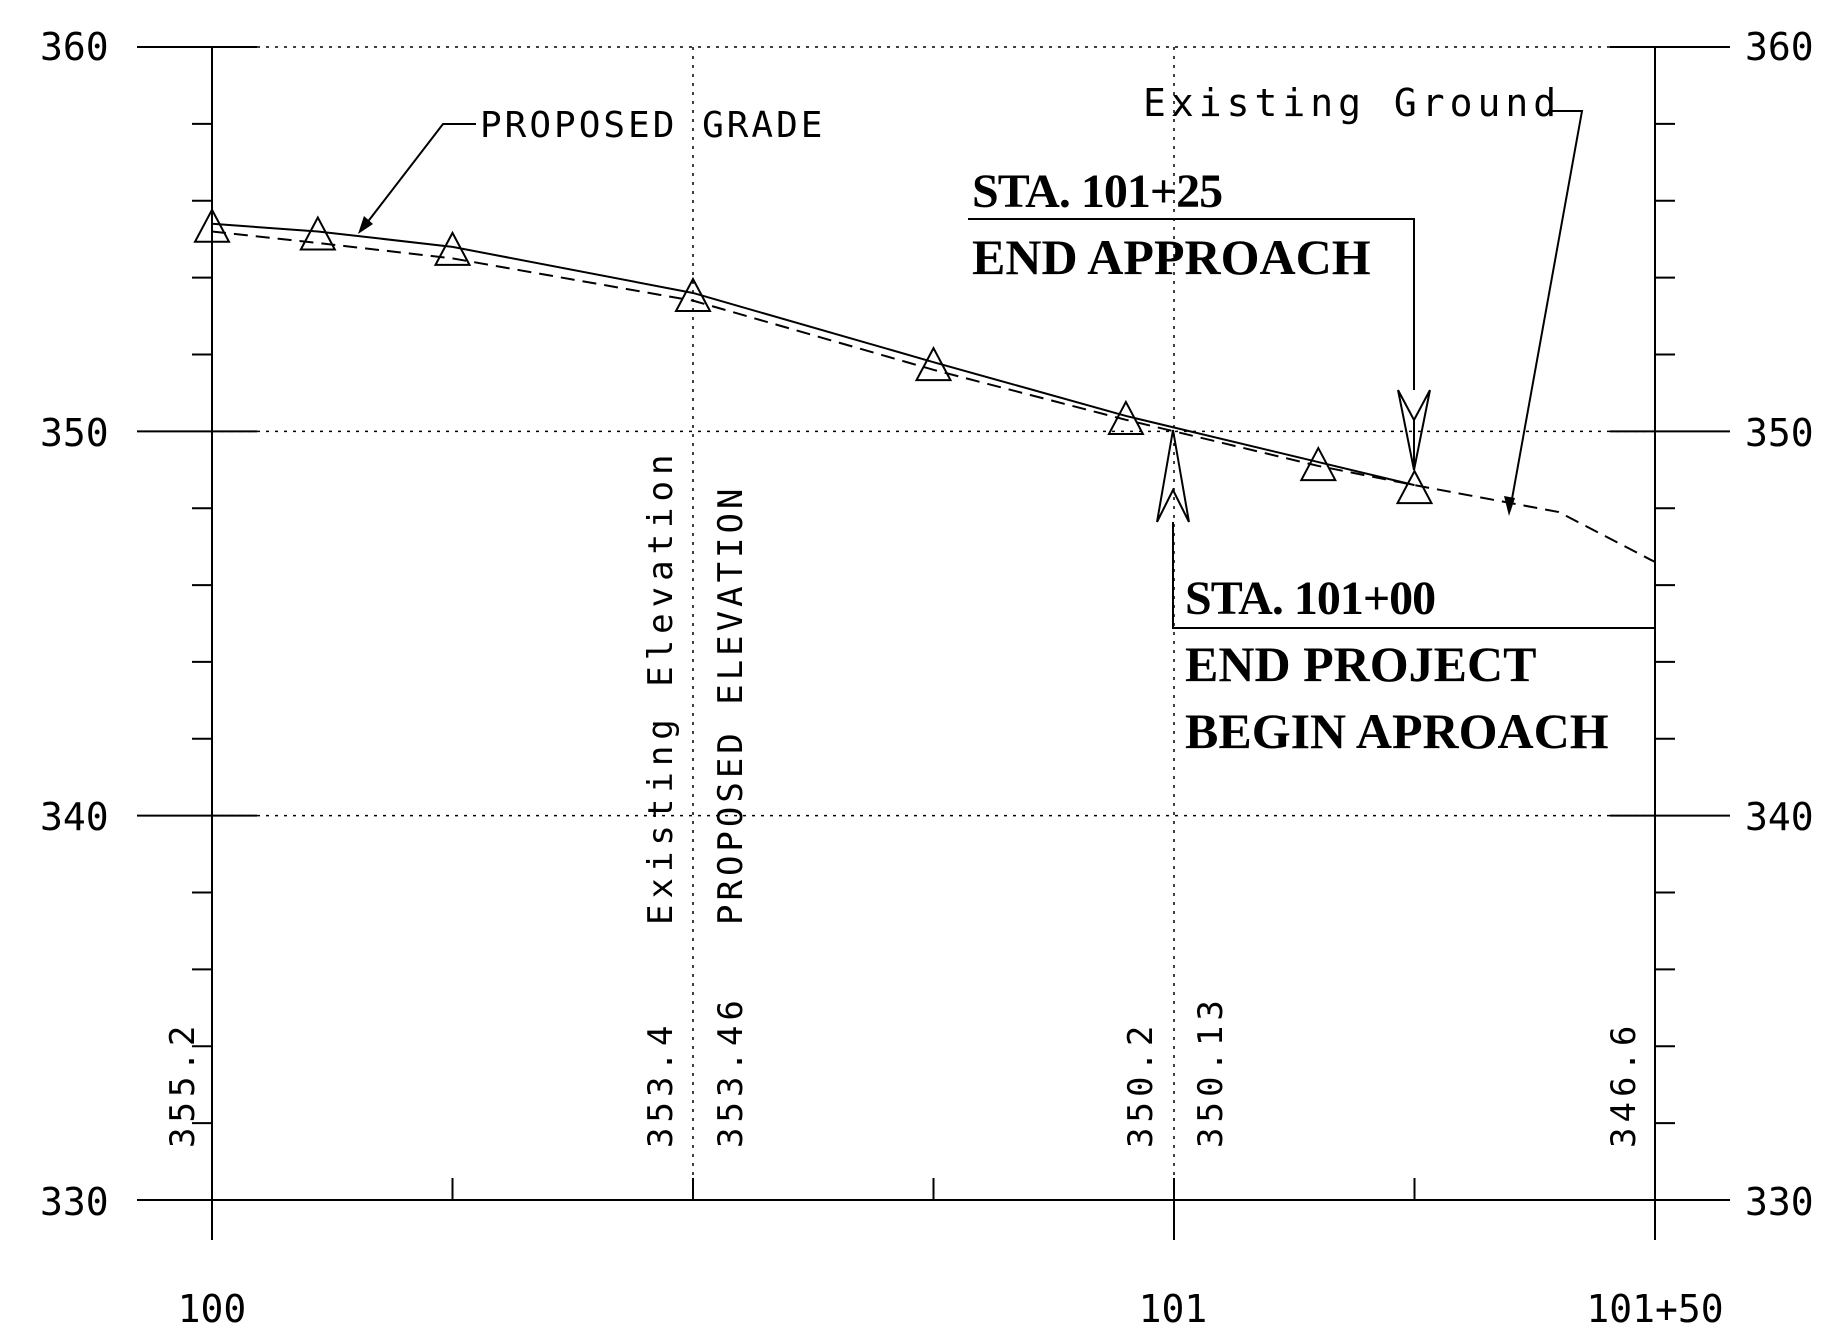 This screenshot has height=1326, width=1825. I want to click on callout-101-00-line1: END PROJECT, so click(1360, 664).